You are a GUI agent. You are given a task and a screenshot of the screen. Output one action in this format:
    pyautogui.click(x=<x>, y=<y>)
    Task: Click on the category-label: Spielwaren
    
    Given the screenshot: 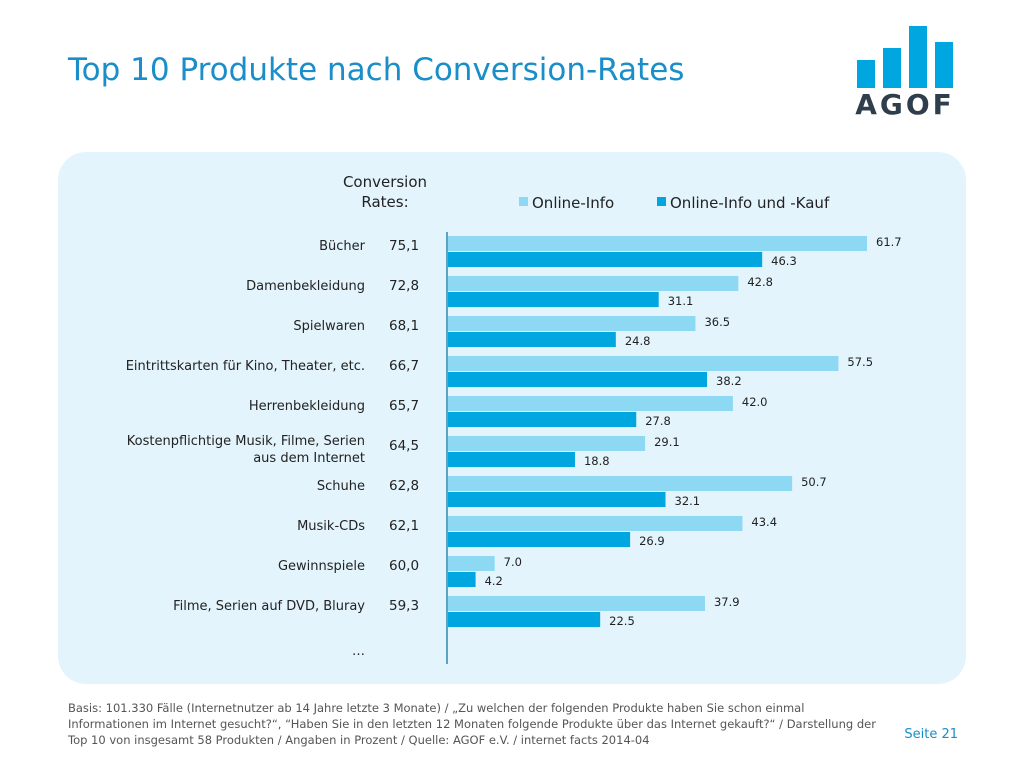 What is the action you would take?
    pyautogui.click(x=329, y=326)
    